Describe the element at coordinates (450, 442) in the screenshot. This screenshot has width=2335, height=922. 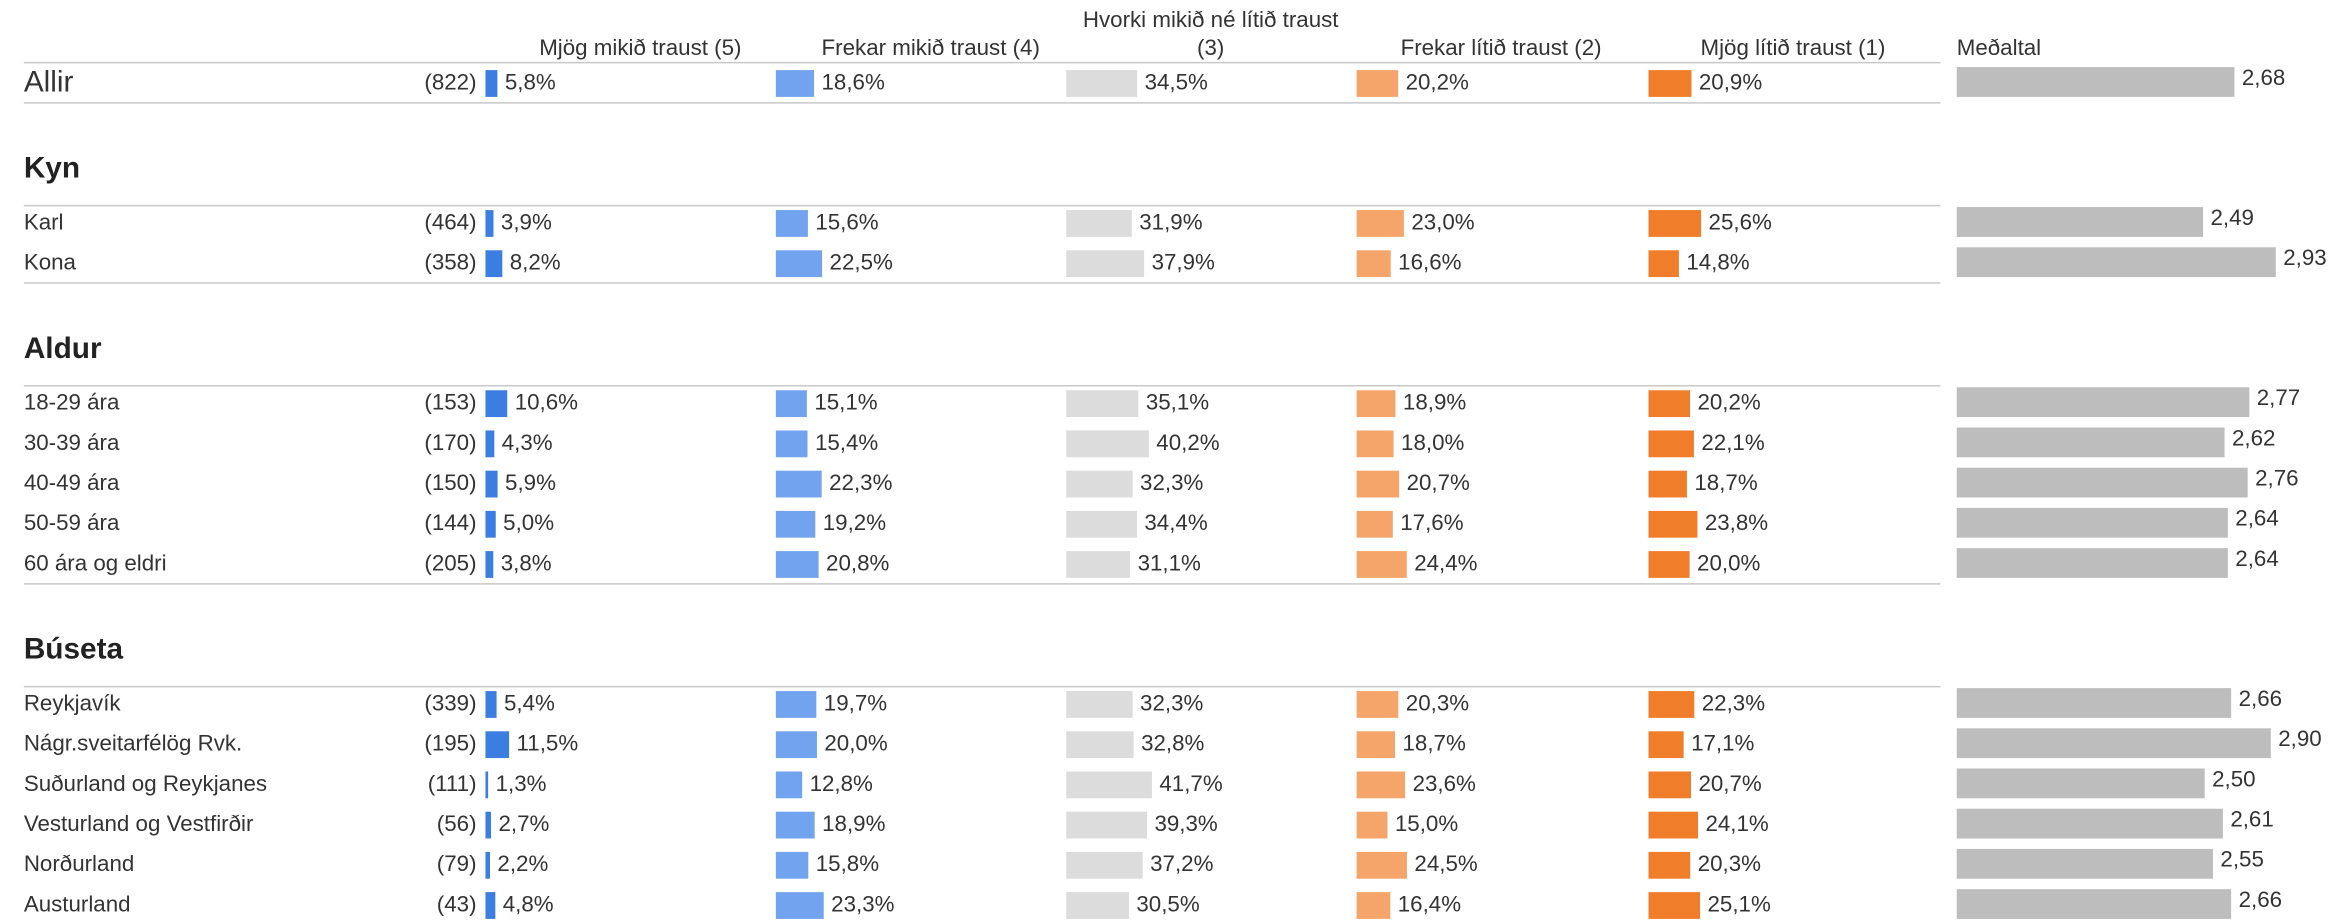
I see `row-count: (170)` at that location.